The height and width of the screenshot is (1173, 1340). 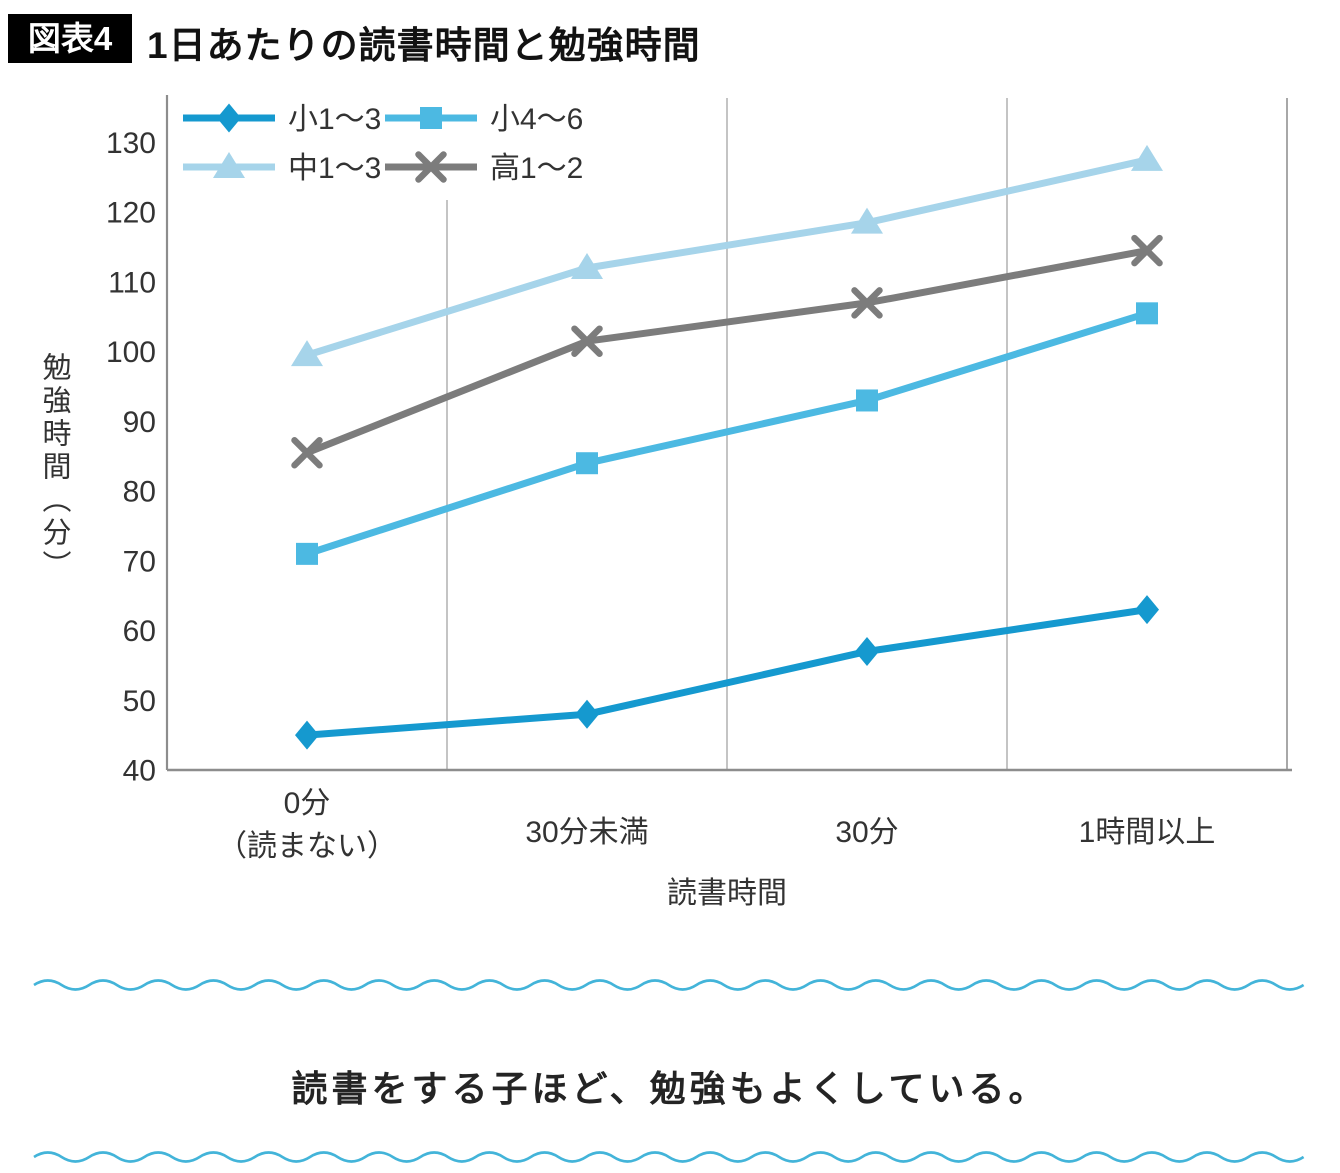 What do you see at coordinates (484, 119) in the screenshot?
I see `legend-item-1: 小4～6` at bounding box center [484, 119].